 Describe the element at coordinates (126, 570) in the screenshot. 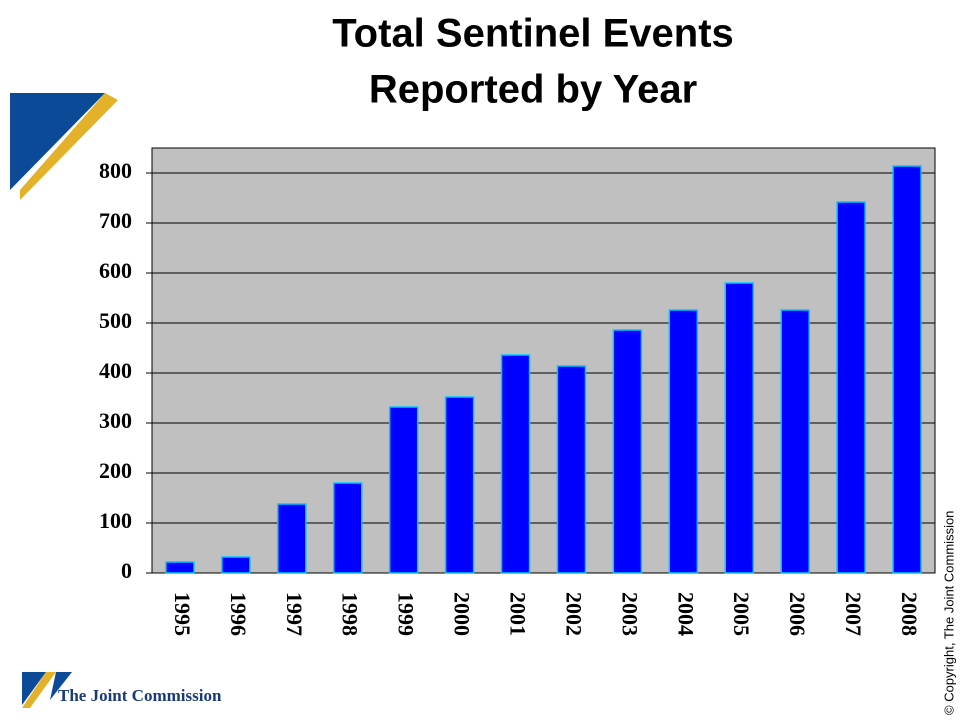

I see `y-tick-label: 0` at that location.